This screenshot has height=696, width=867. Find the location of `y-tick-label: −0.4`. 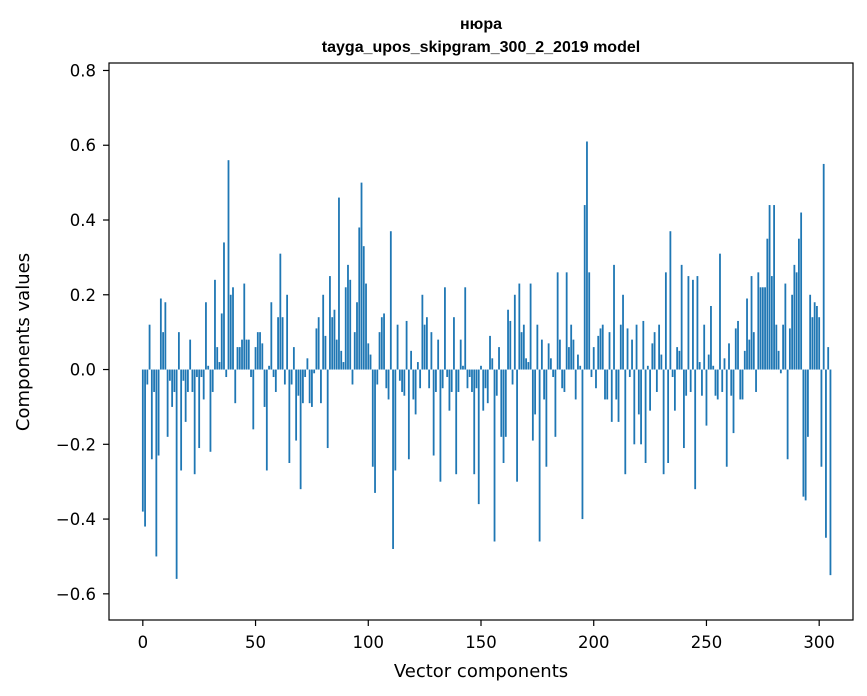

y-tick-label: −0.4 is located at coordinates (76, 519).